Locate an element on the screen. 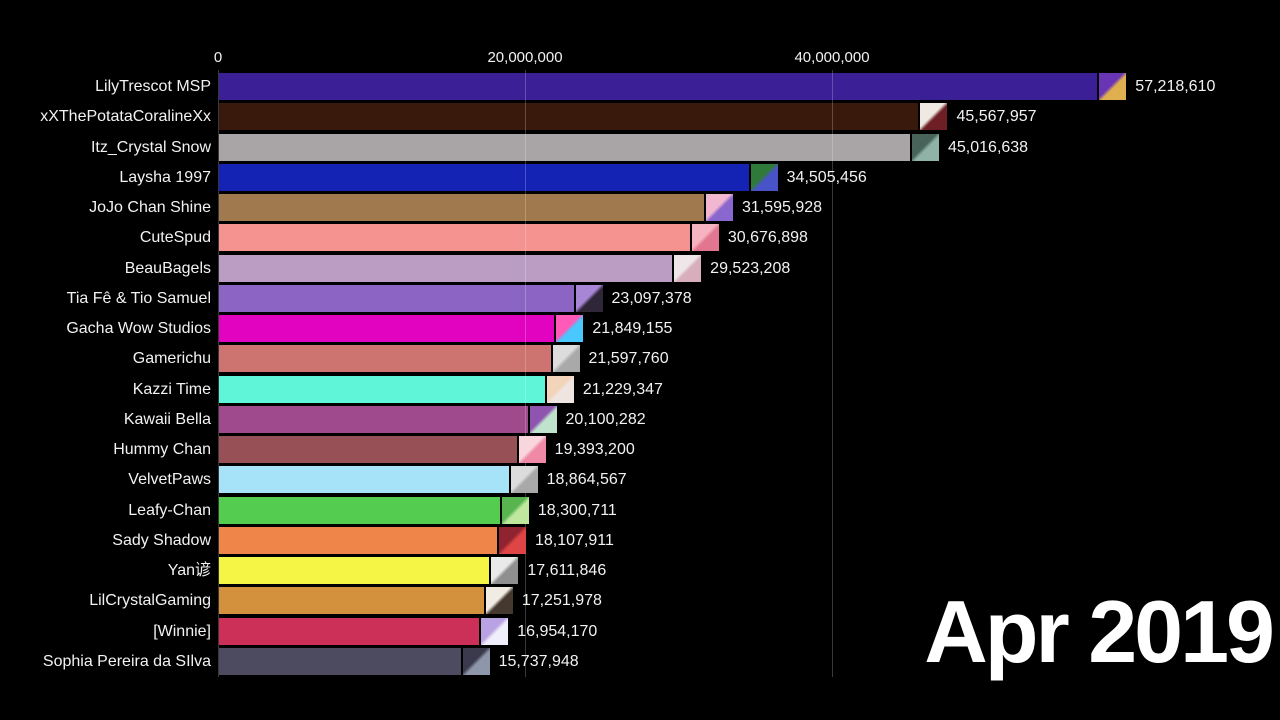 This screenshot has width=1280, height=720. channel-label: Sady Shadow is located at coordinates (161, 540).